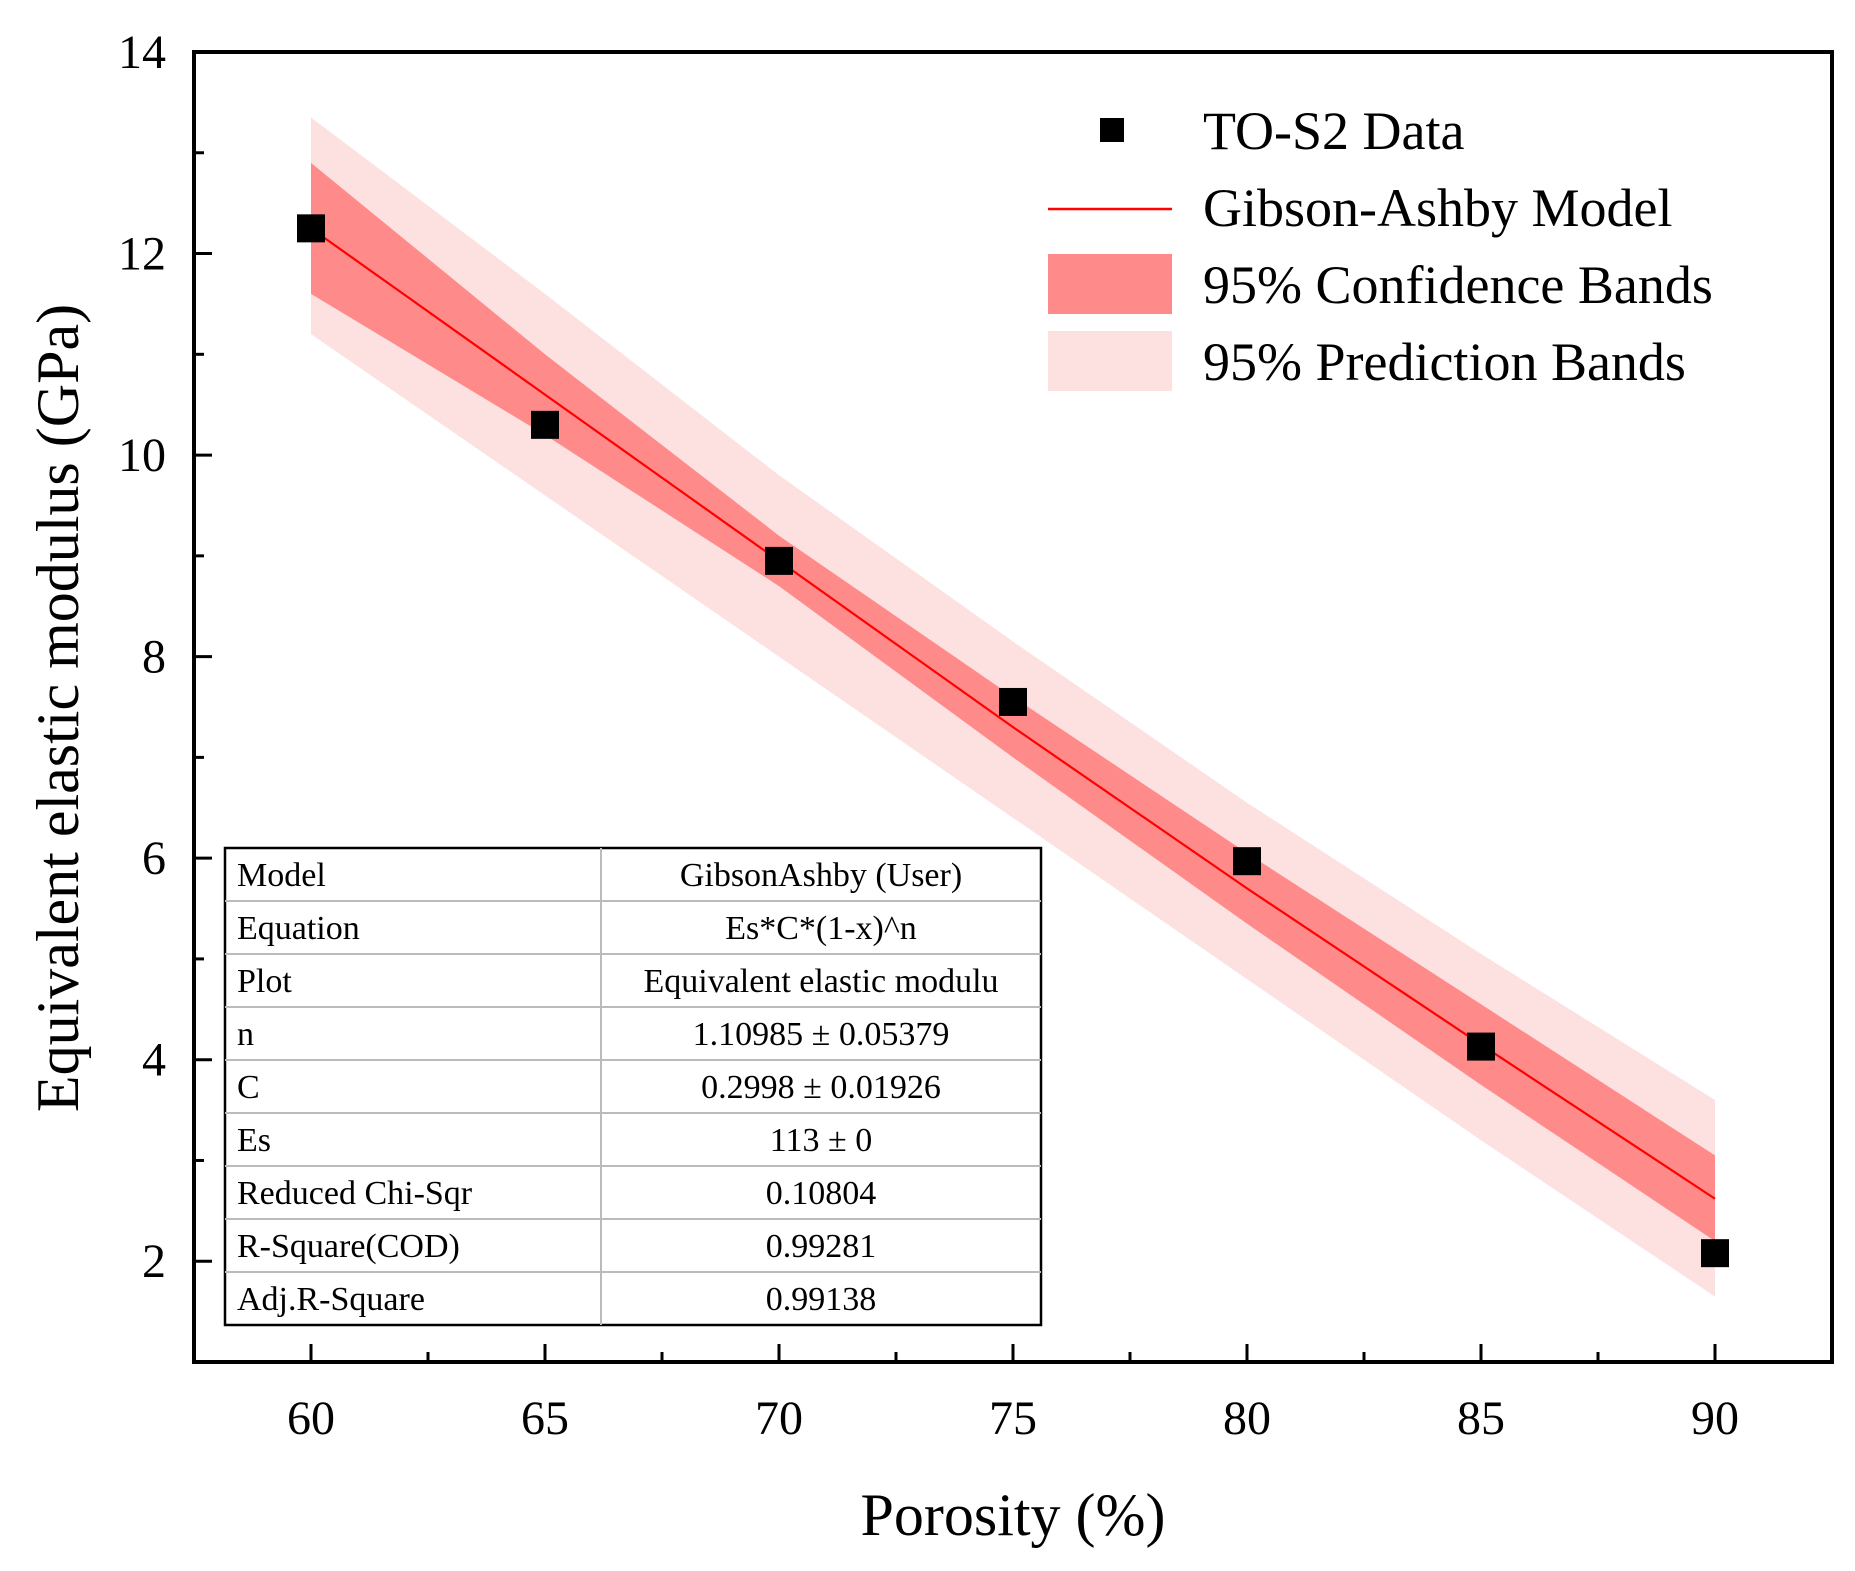 The width and height of the screenshot is (1855, 1571). What do you see at coordinates (1333, 131) in the screenshot?
I see `legend-label: TO-S2 Data` at bounding box center [1333, 131].